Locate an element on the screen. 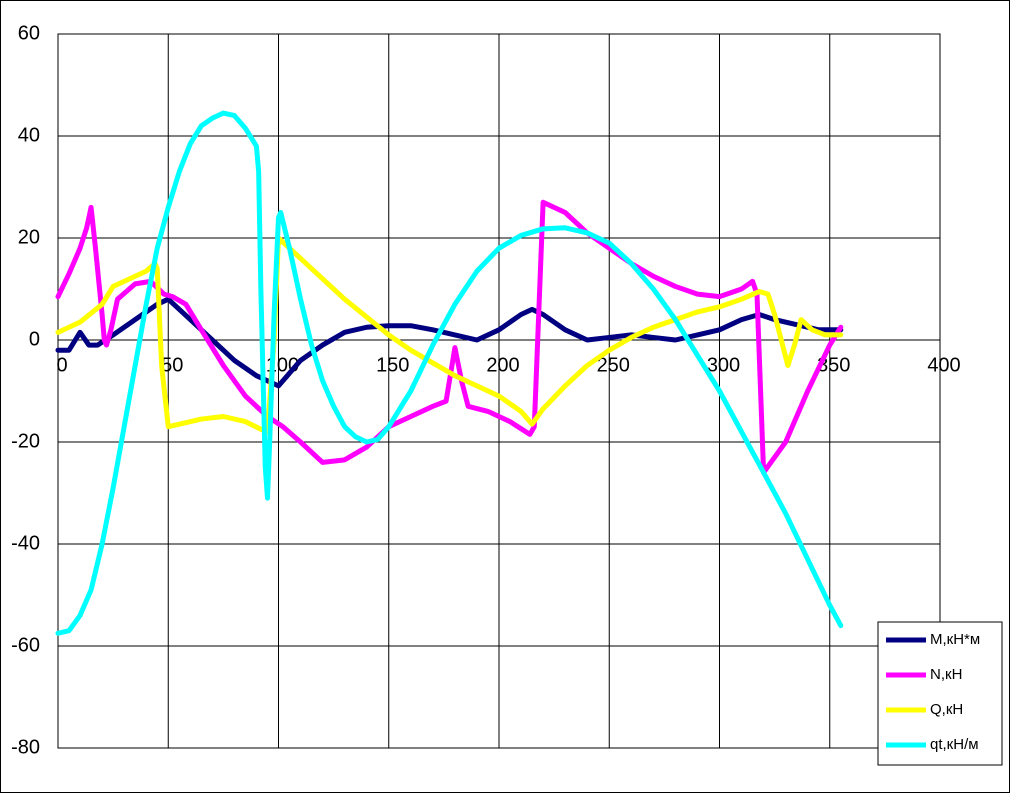  x-tick-label: 50 is located at coordinates (172, 365).